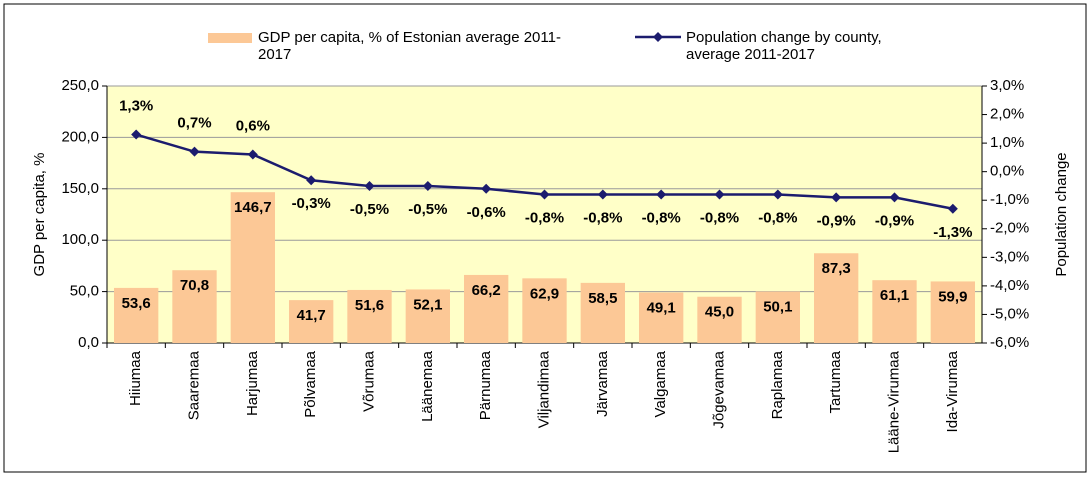  Describe the element at coordinates (718, 389) in the screenshot. I see `x-tick-label: Jõgevamaa` at that location.